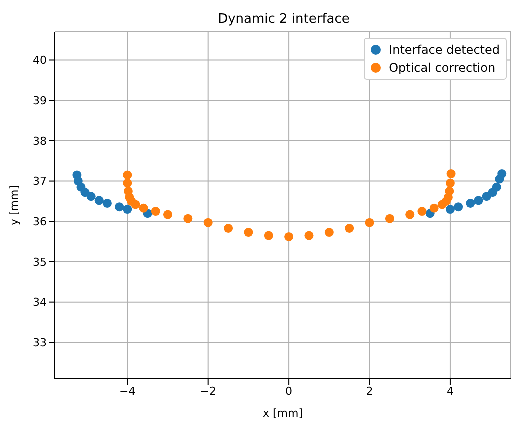  What do you see at coordinates (128, 391) in the screenshot?
I see `x-tick-label: −4` at bounding box center [128, 391].